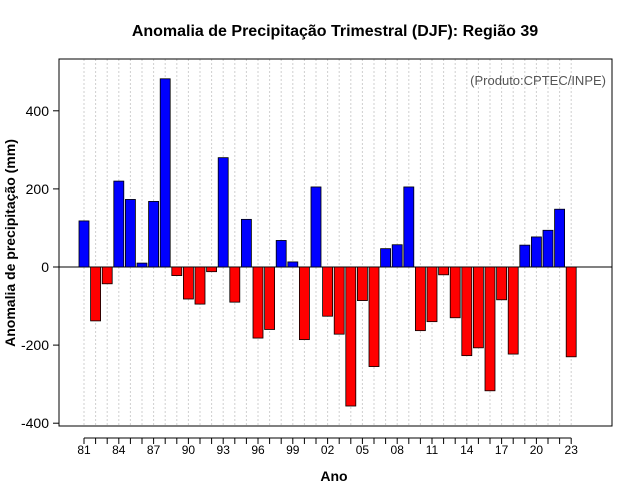  I want to click on y-tick-label: -400, so click(35, 423).